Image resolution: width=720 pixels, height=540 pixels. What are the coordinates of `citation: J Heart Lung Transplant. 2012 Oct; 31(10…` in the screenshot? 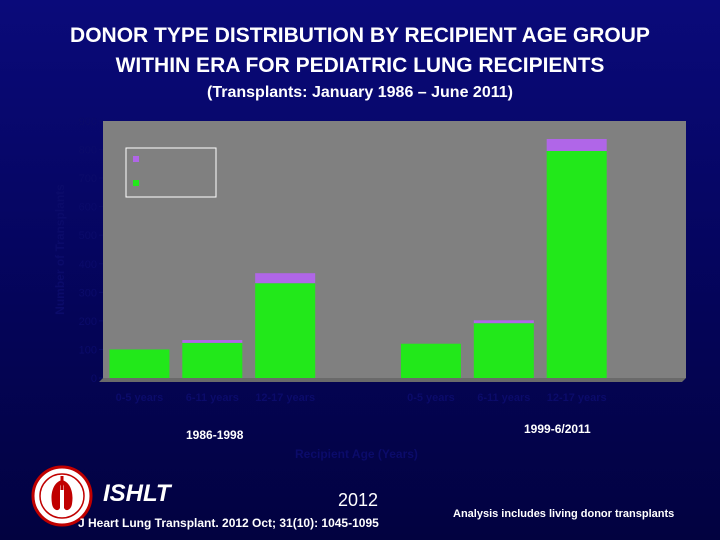 It's located at (228, 523).